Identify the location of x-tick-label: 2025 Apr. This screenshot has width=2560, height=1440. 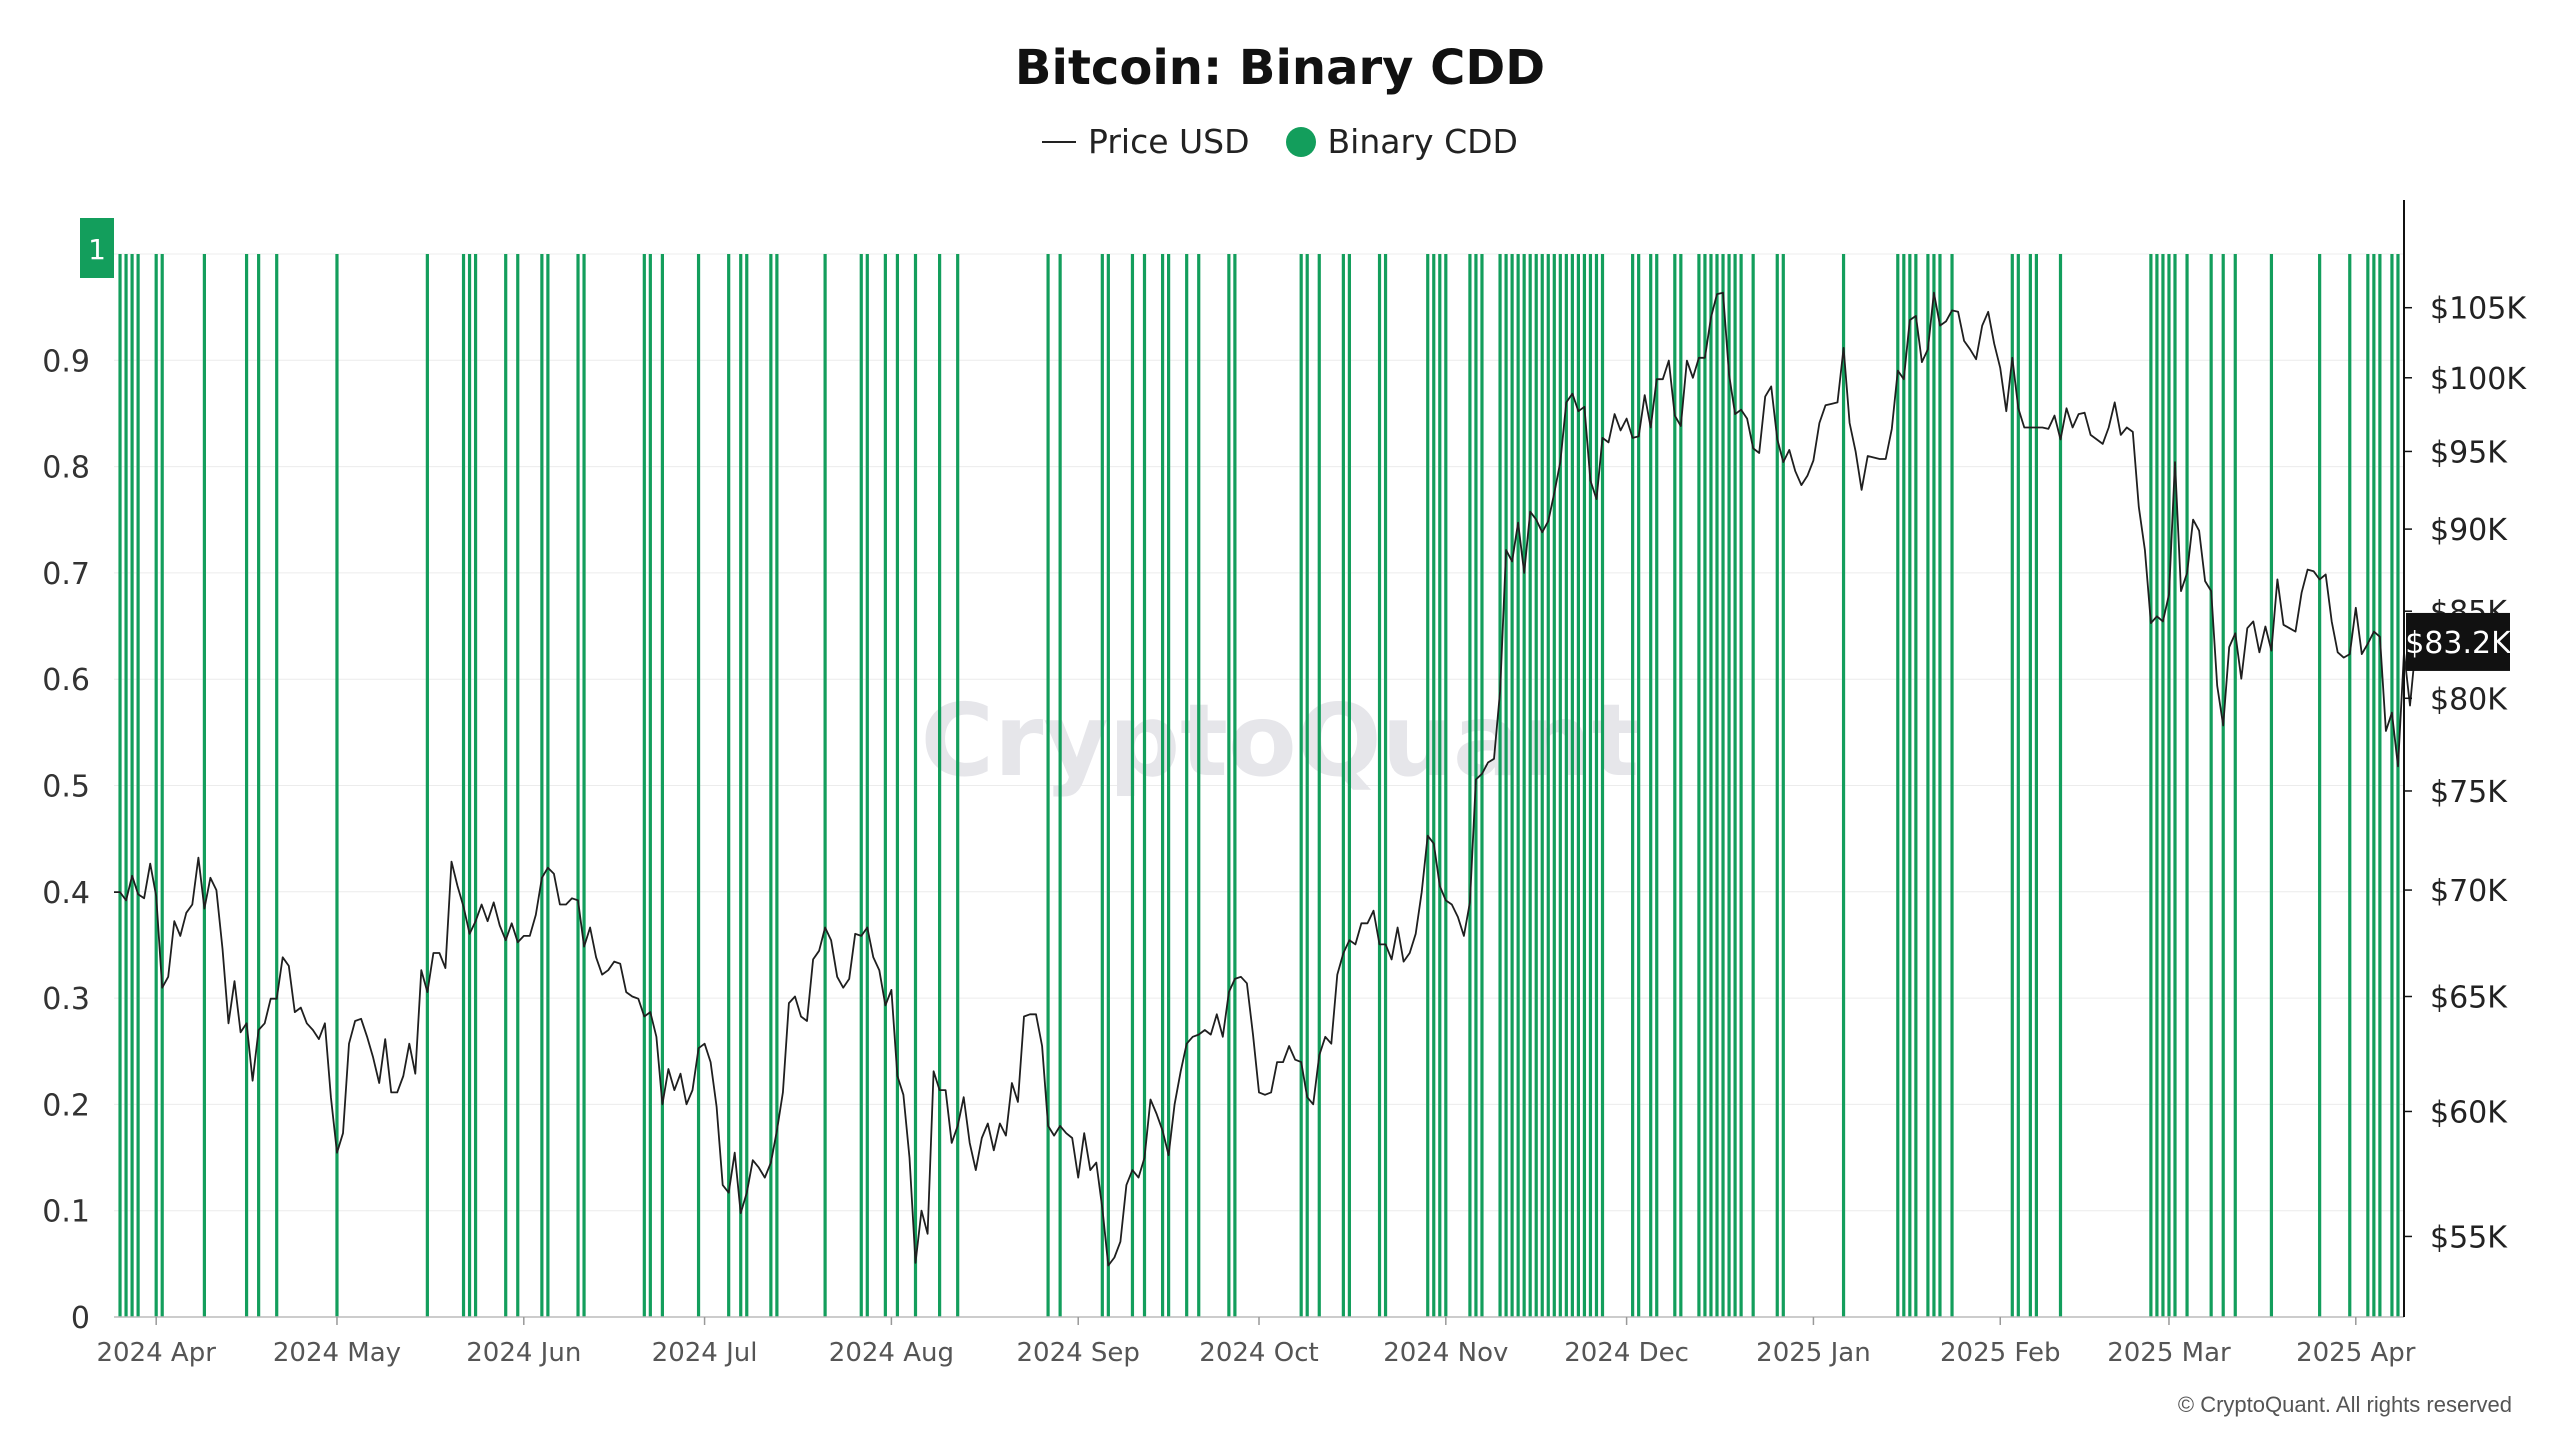
(2356, 1353).